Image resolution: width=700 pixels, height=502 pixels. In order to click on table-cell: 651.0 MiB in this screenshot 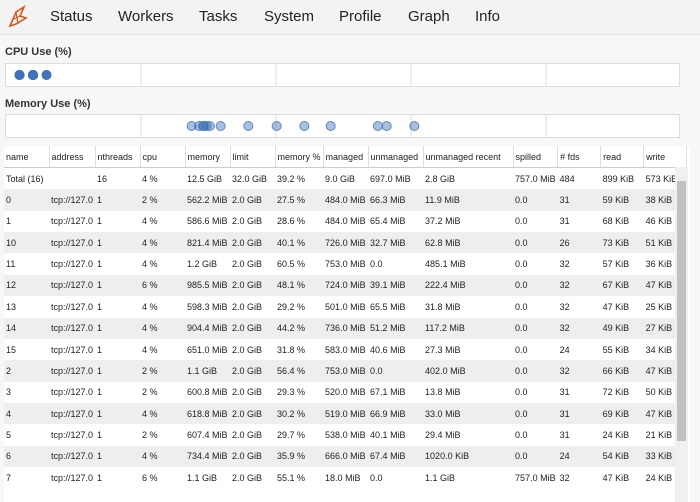, I will do `click(207, 349)`.